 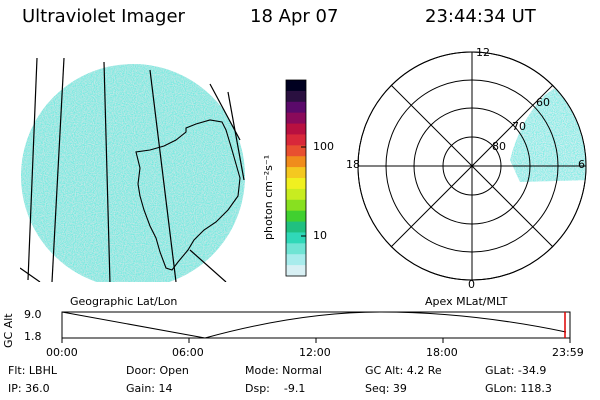 I want to click on polar-label-18: 18, so click(x=353, y=164).